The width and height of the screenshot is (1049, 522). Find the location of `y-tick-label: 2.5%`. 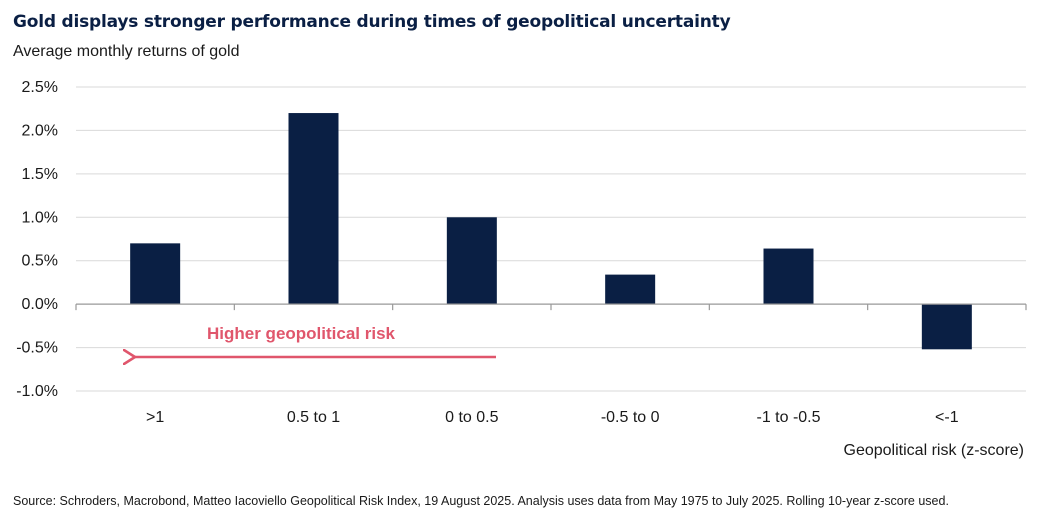

y-tick-label: 2.5% is located at coordinates (40, 87).